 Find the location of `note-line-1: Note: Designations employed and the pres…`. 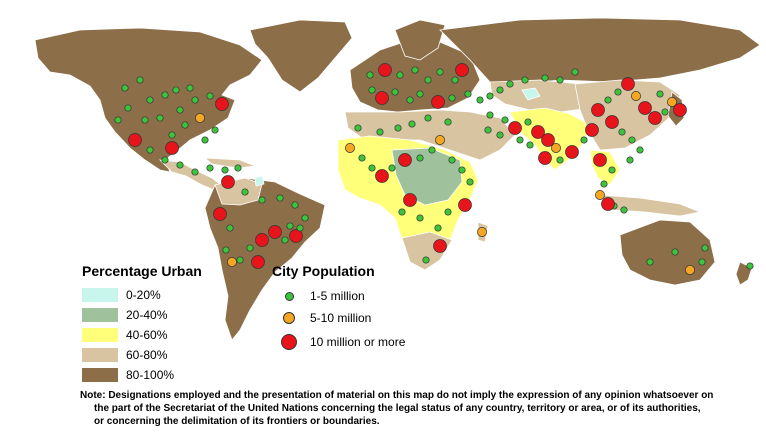

note-line-1: Note: Designations employed and the pres… is located at coordinates (397, 395).